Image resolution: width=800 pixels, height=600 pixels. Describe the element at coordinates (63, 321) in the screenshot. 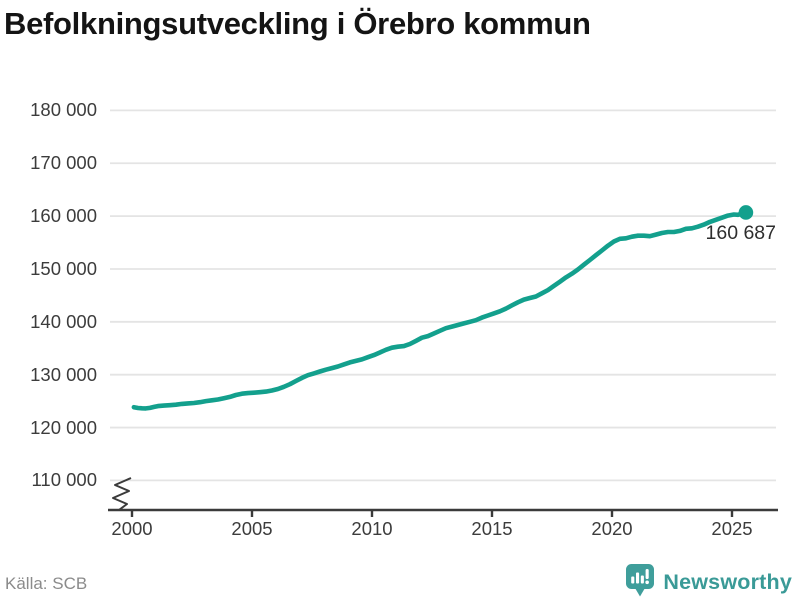

I see `y-axis-label: 140 000` at that location.